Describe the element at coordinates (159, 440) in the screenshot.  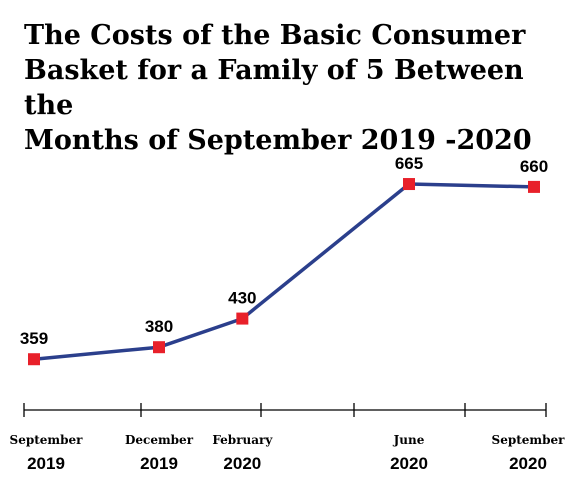
I see `x-tick-label-month: December` at that location.